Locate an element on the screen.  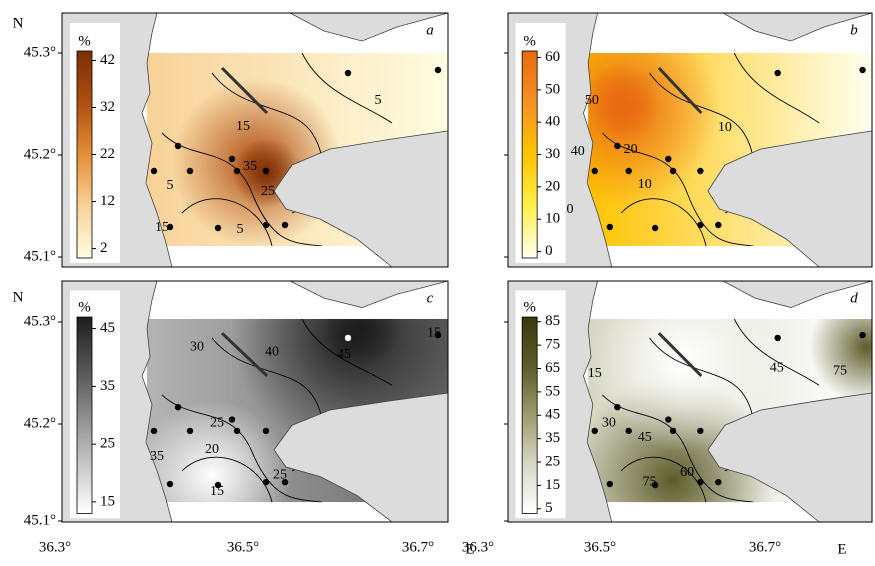
panel-letter: a is located at coordinates (430, 30).